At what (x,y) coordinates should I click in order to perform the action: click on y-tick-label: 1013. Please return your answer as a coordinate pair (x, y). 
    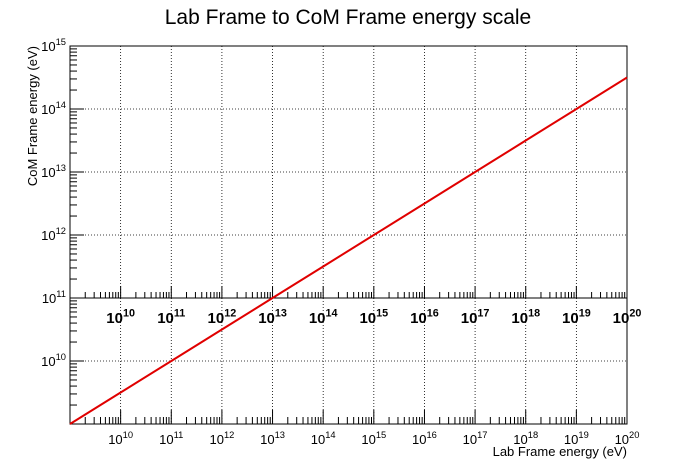
    Looking at the image, I should click on (53, 171).